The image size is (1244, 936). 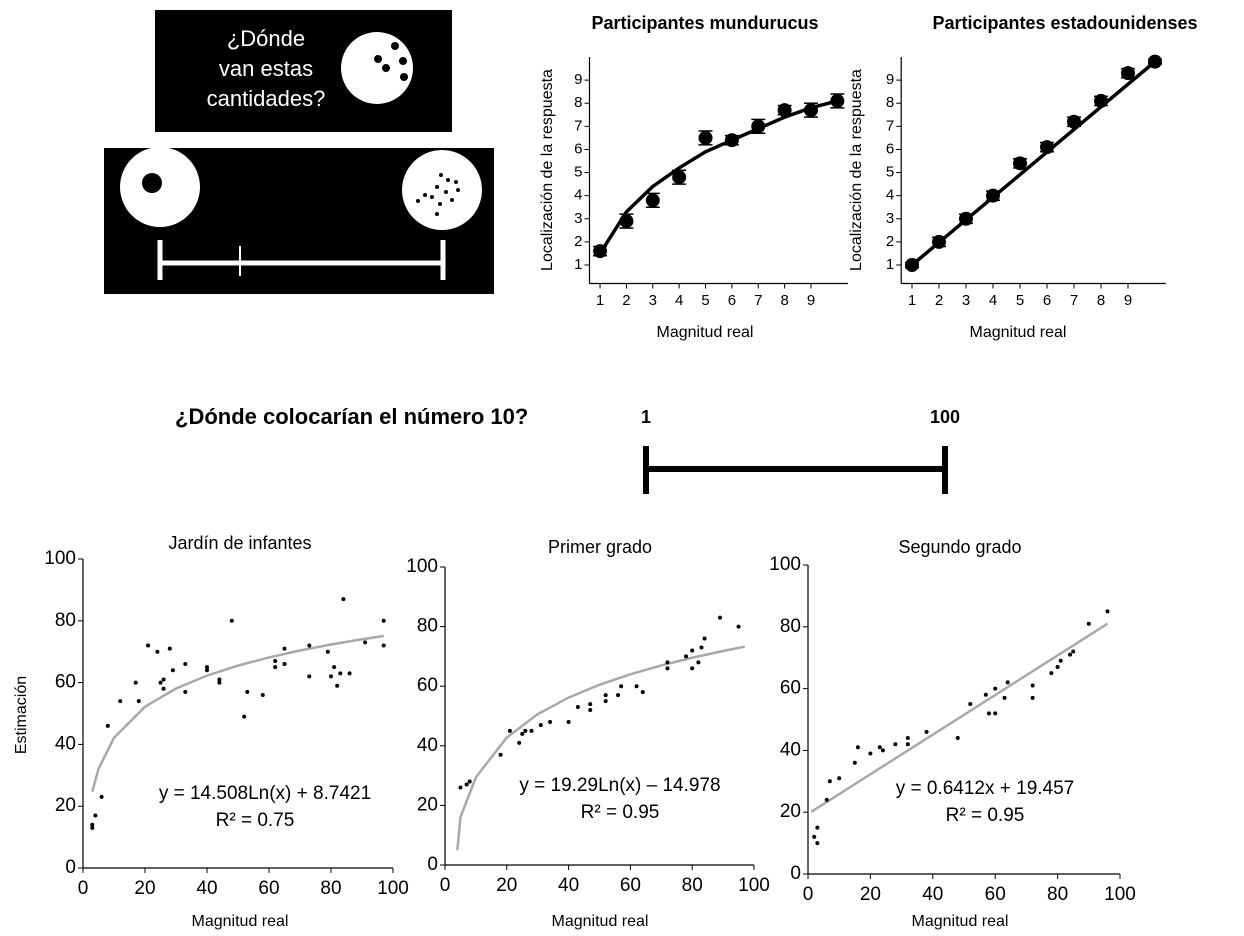 I want to click on prompt-line: van estas, so click(x=266, y=68).